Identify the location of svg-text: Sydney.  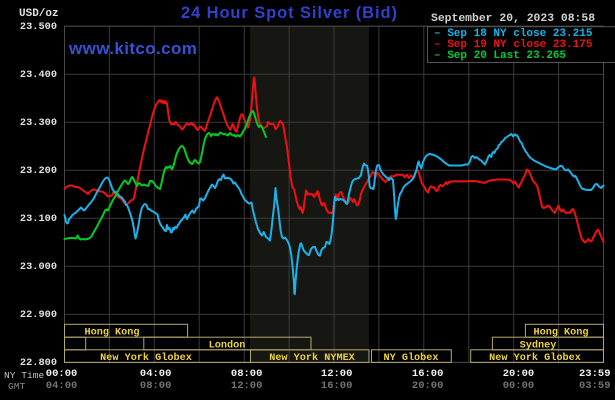
(538, 345).